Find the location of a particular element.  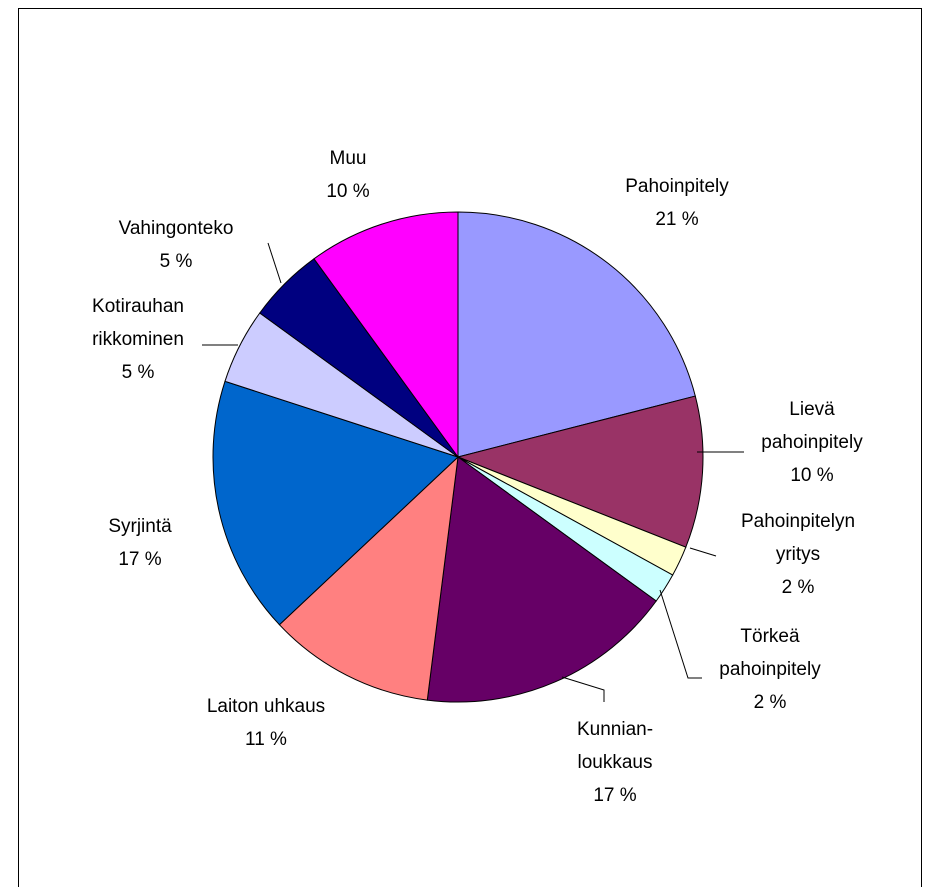

slice-label: Törkeä pahoinpitely is located at coordinates (770, 653).